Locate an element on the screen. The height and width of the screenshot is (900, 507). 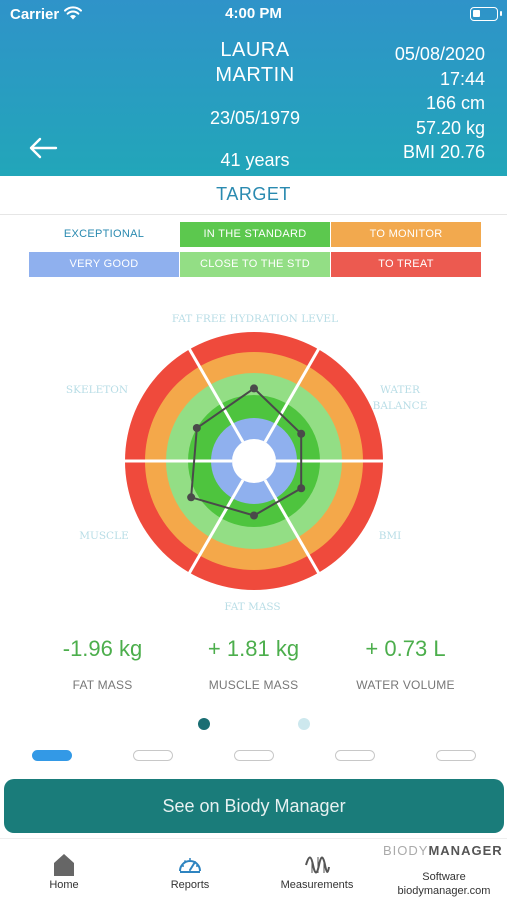
radar-point-water-balance is located at coordinates (301, 433).